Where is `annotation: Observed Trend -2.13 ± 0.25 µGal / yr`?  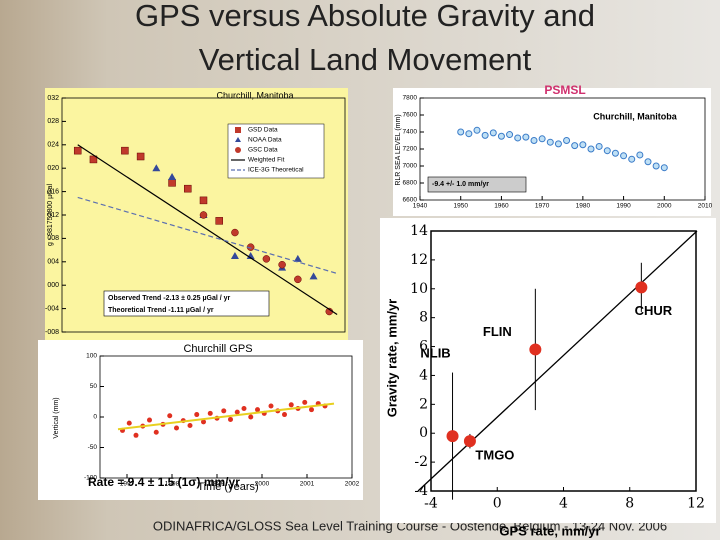
annotation: Observed Trend -2.13 ± 0.25 µGal / yr is located at coordinates (169, 298).